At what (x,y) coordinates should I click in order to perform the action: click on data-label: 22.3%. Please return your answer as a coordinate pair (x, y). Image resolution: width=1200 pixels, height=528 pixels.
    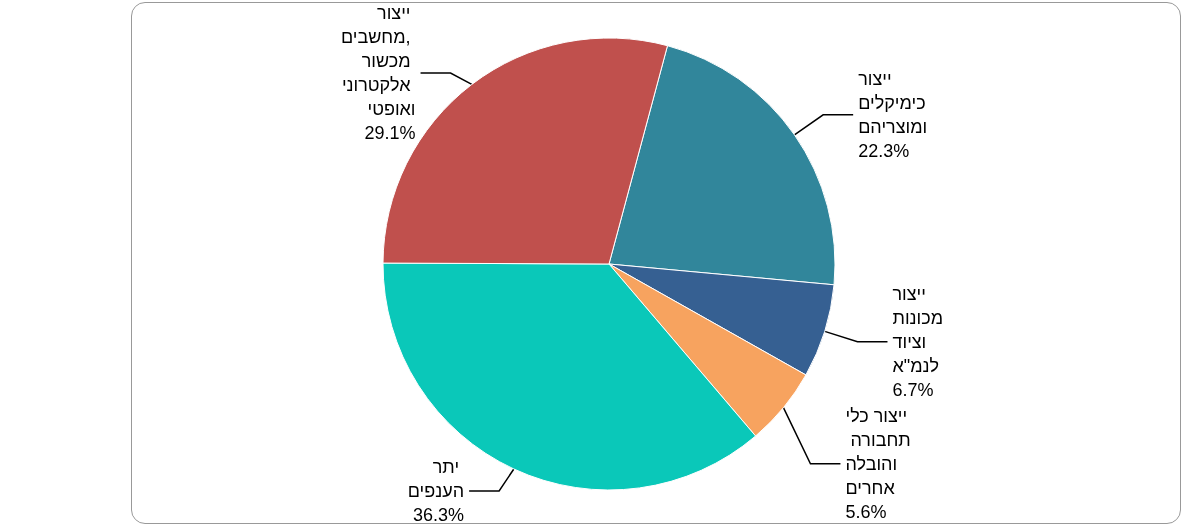
    Looking at the image, I should click on (884, 150).